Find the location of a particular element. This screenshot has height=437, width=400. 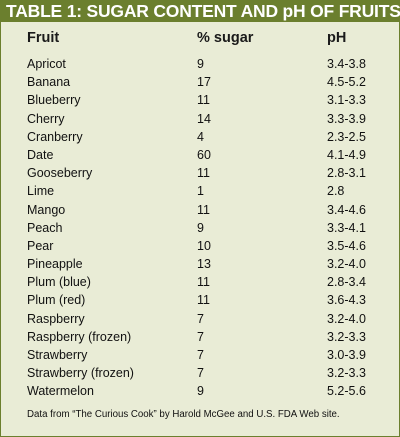

cell-fruit: Cherry is located at coordinates (46, 118).